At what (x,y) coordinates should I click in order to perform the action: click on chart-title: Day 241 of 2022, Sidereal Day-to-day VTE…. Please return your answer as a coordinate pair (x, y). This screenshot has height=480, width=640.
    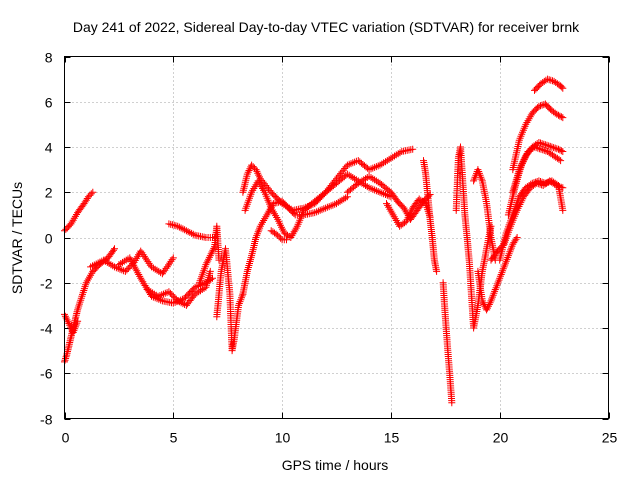
    Looking at the image, I should click on (326, 27).